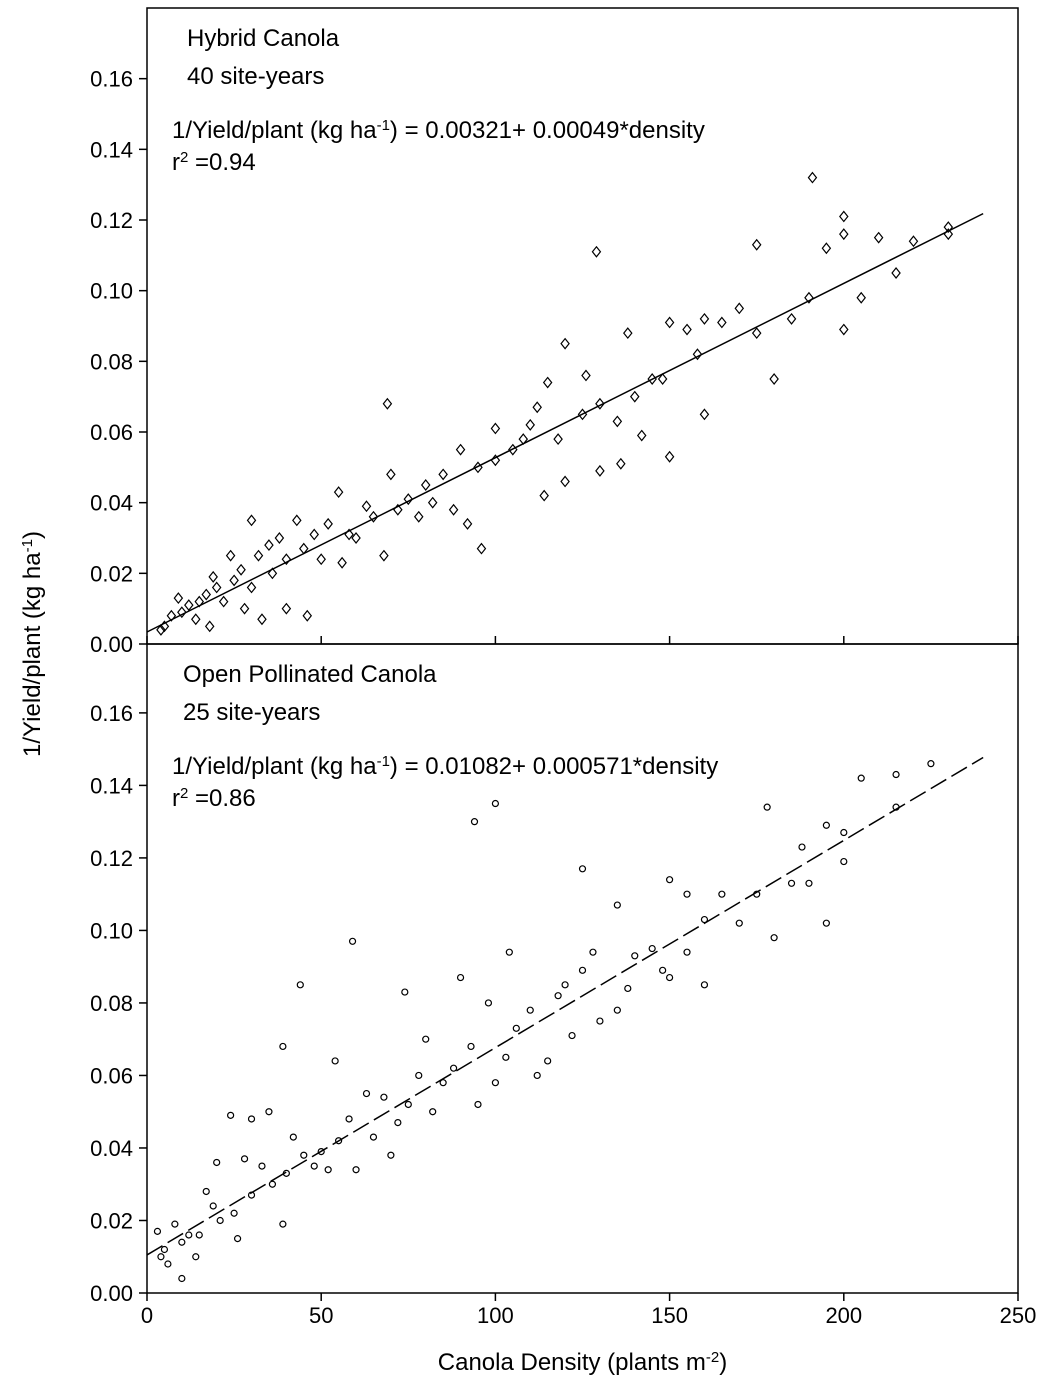 Image resolution: width=1043 pixels, height=1385 pixels. Describe the element at coordinates (321, 1315) in the screenshot. I see `x-tick-label: 50` at that location.